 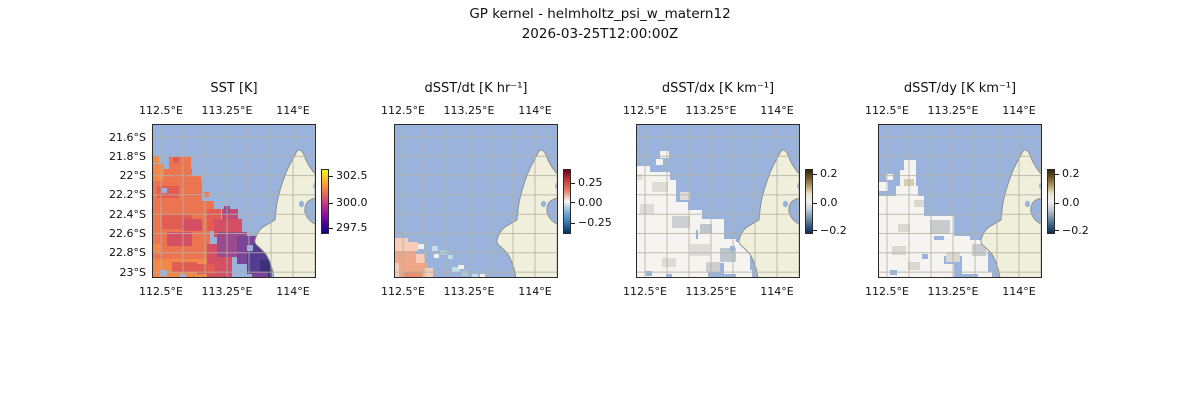 What do you see at coordinates (352, 228) in the screenshot?
I see `colorbar-tick-label: 297.5` at bounding box center [352, 228].